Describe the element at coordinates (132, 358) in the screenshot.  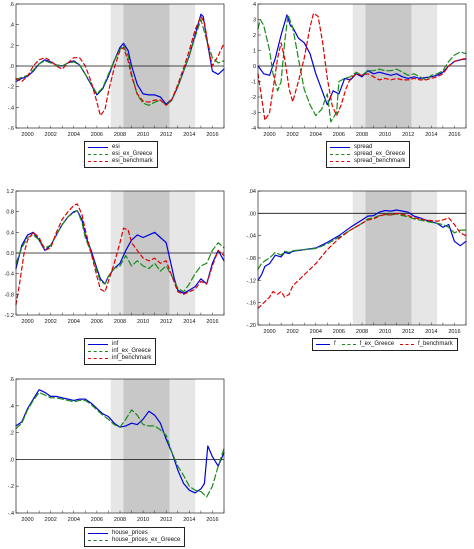
I see `legend-label: inf_benchmark` at that location.